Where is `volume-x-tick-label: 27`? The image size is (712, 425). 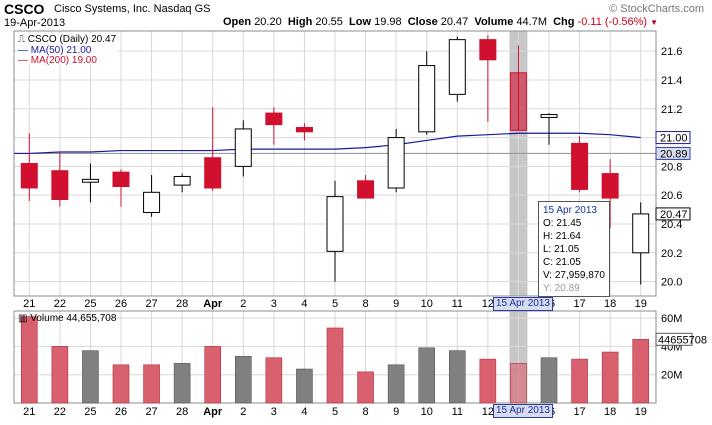 volume-x-tick-label: 27 is located at coordinates (151, 412).